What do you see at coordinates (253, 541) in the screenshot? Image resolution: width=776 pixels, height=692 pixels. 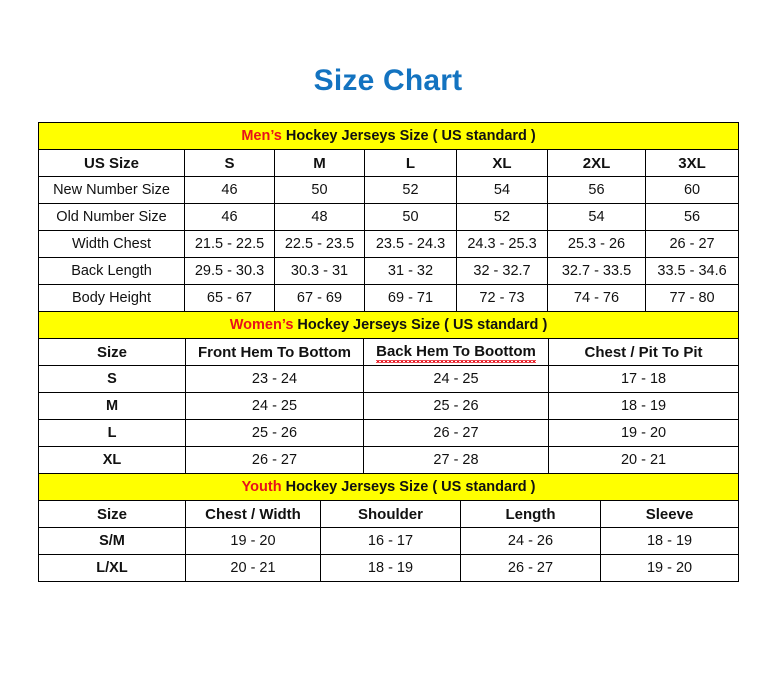 I see `youth-cell-0-0: 19 - 20` at bounding box center [253, 541].